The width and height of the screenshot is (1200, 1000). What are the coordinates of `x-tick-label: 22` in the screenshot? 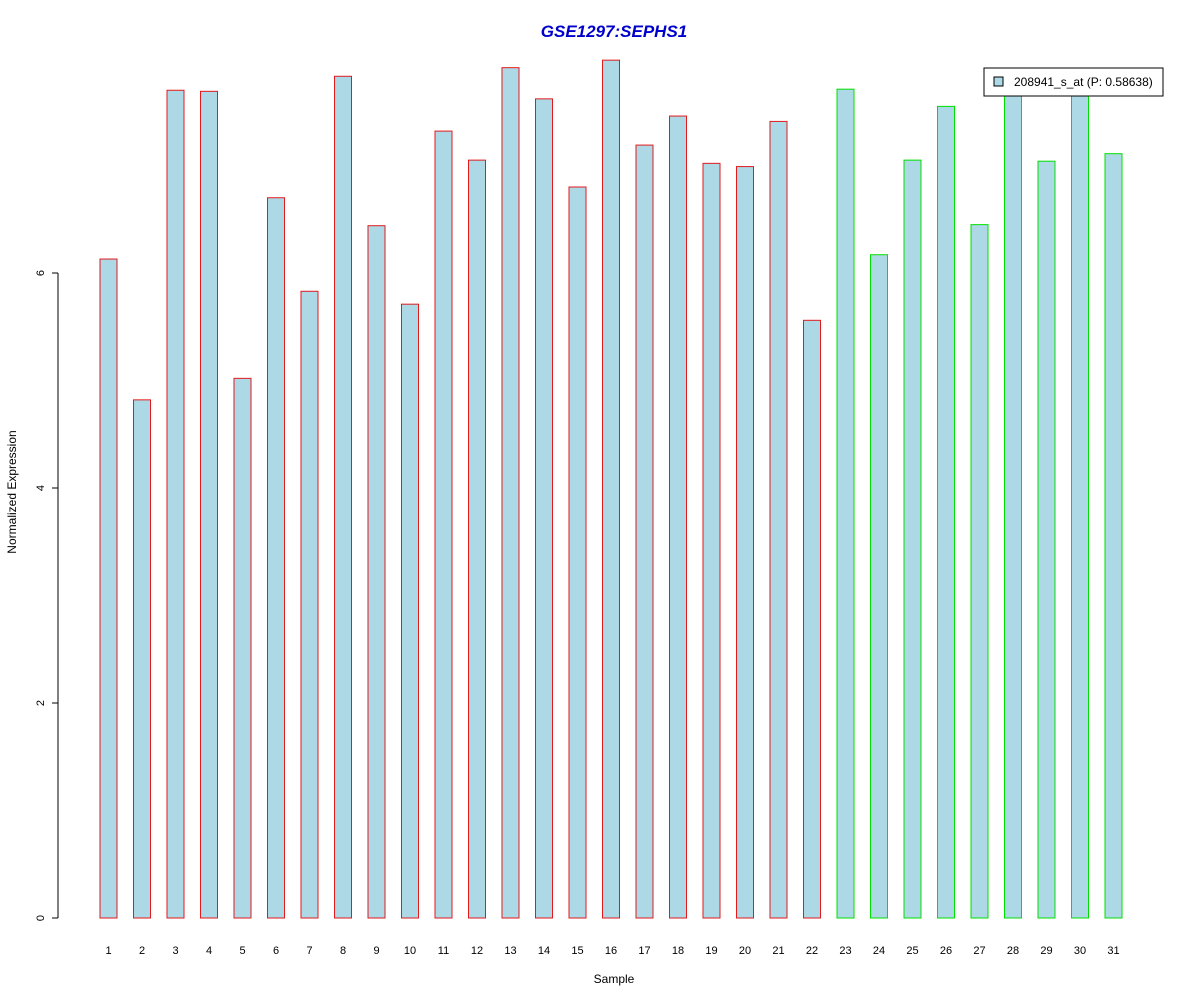 It's located at (812, 951).